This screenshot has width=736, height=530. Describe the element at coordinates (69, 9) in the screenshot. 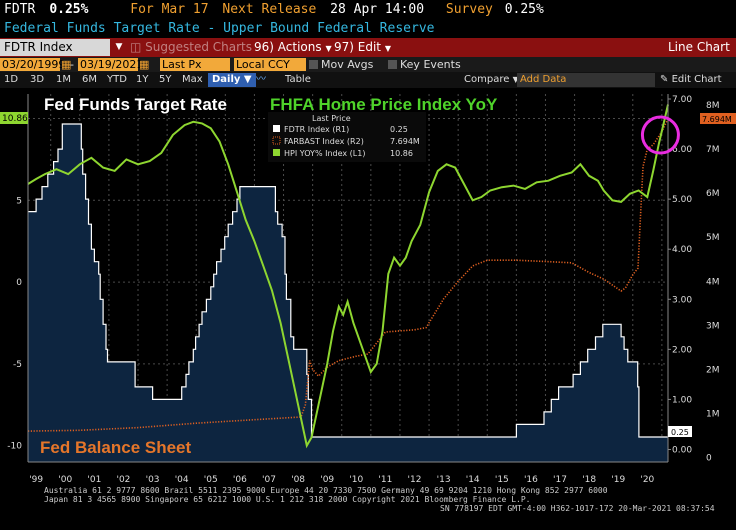

I see `last-price: 0.25%` at that location.